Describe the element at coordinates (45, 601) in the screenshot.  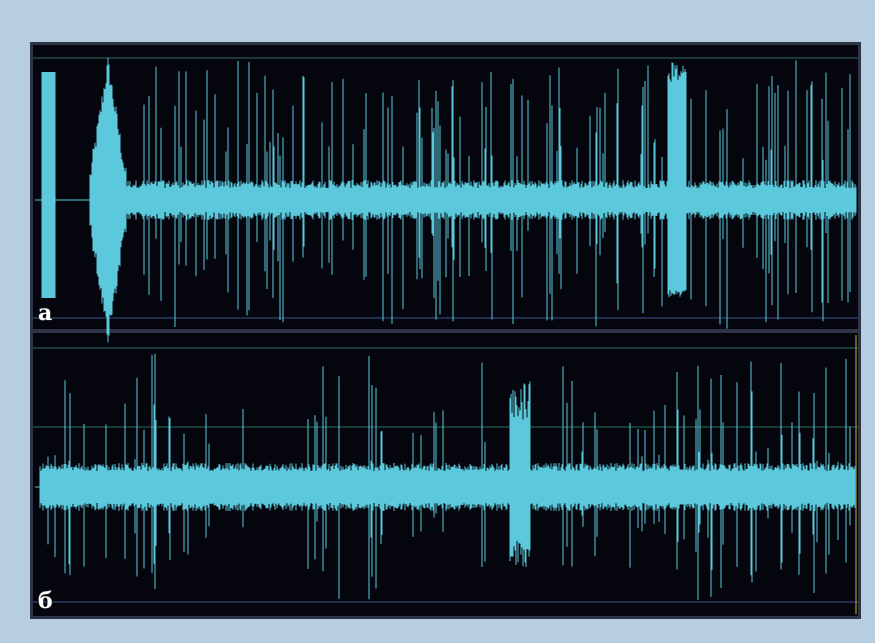
I see `panel-label: б` at that location.